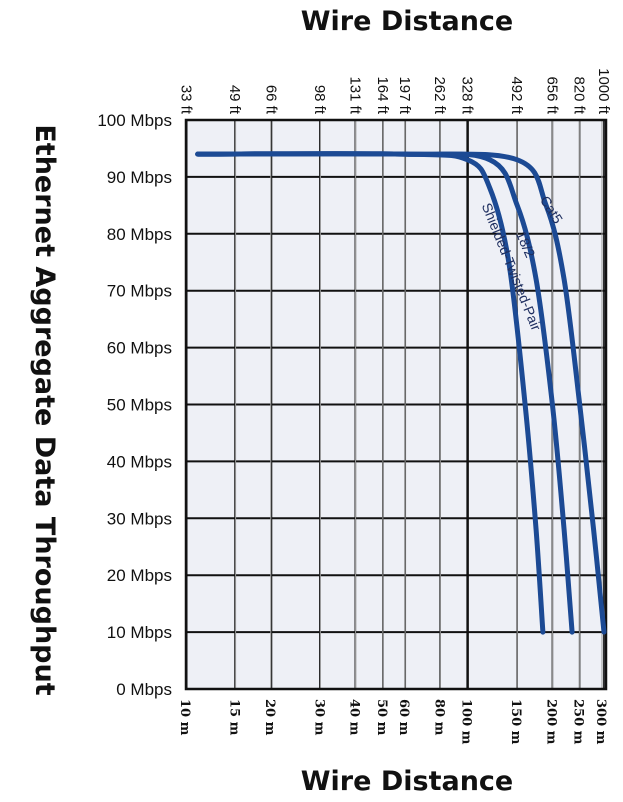  What do you see at coordinates (516, 95) in the screenshot?
I see `x-tick-label-ft: 492 ft` at bounding box center [516, 95].